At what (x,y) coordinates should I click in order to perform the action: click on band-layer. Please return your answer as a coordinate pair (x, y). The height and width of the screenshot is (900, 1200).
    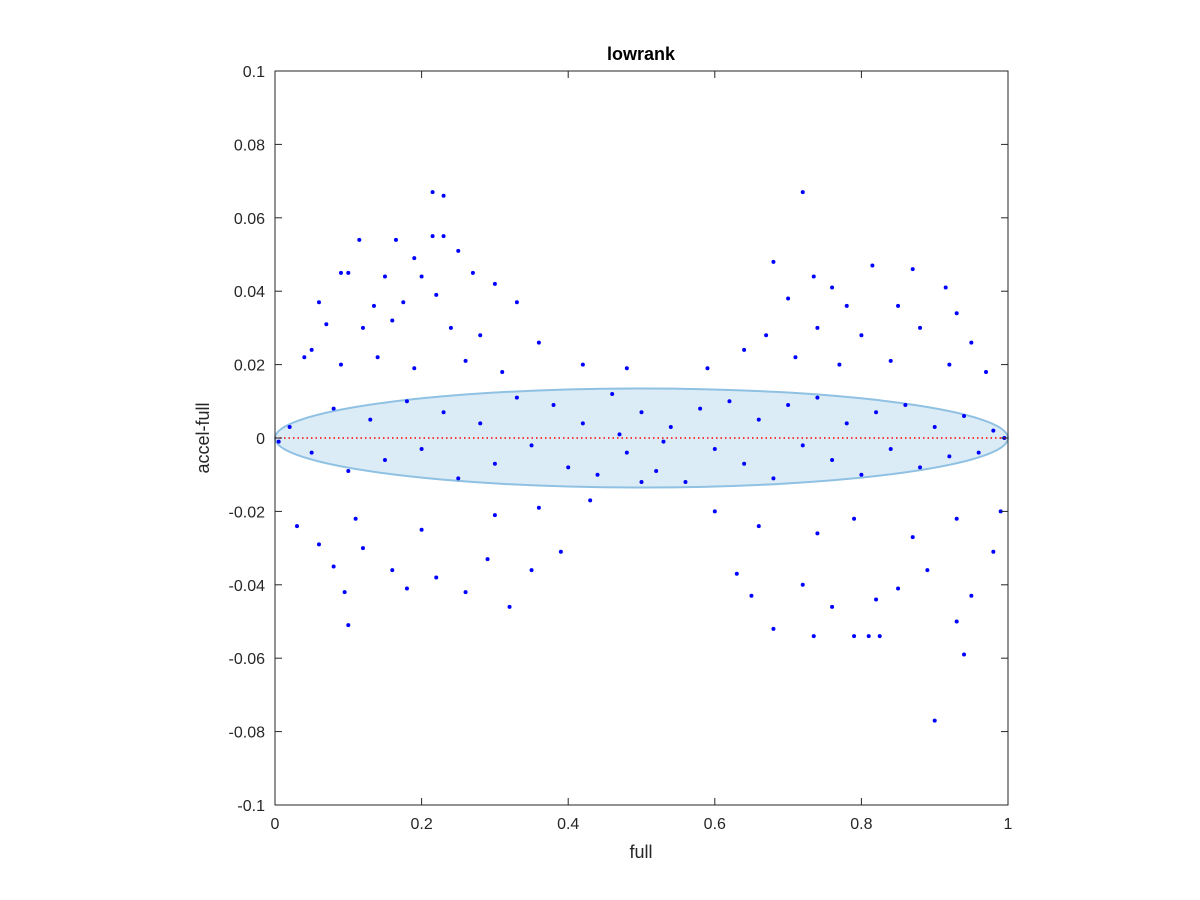
    Looking at the image, I should click on (641, 438).